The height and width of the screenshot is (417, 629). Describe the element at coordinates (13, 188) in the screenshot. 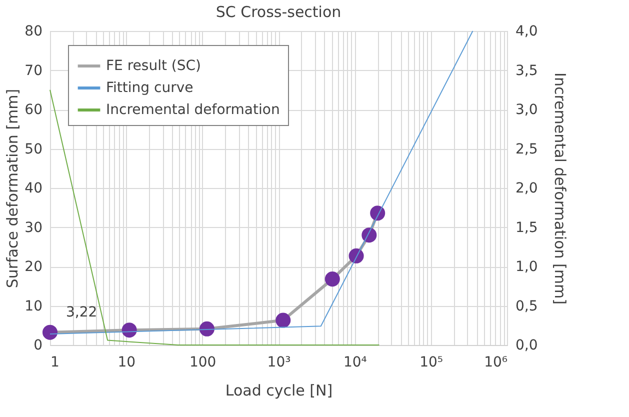

I see `y-axis-title: Surface deformation [mm]` at that location.